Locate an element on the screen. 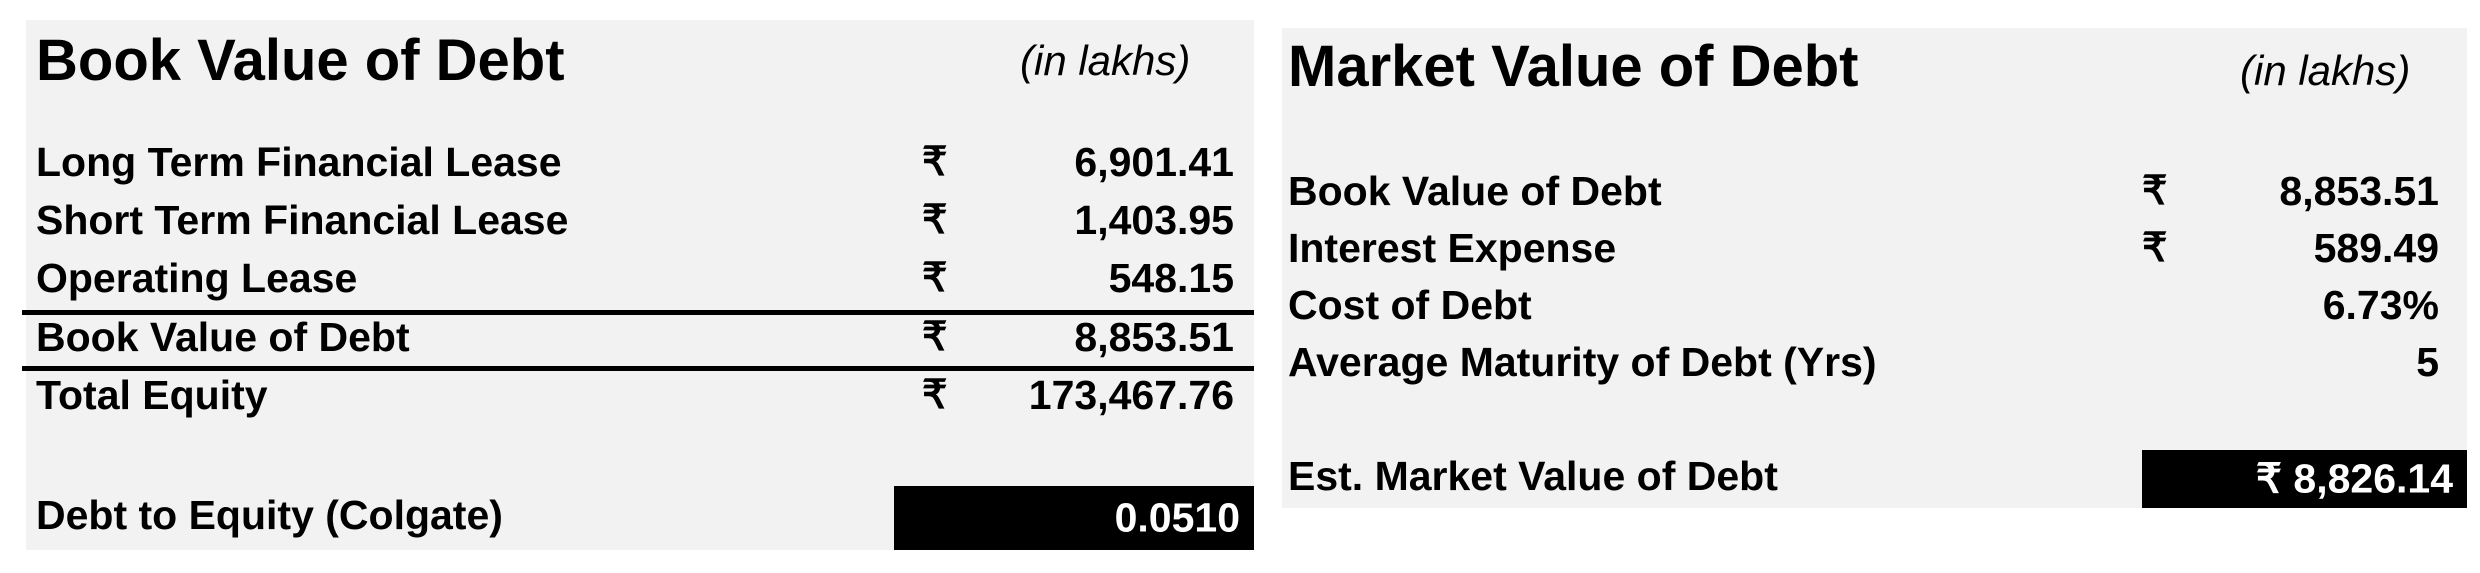 Image resolution: width=2480 pixels, height=573 pixels. row-label-short-term-lease: Short Term Financial Lease is located at coordinates (302, 220).